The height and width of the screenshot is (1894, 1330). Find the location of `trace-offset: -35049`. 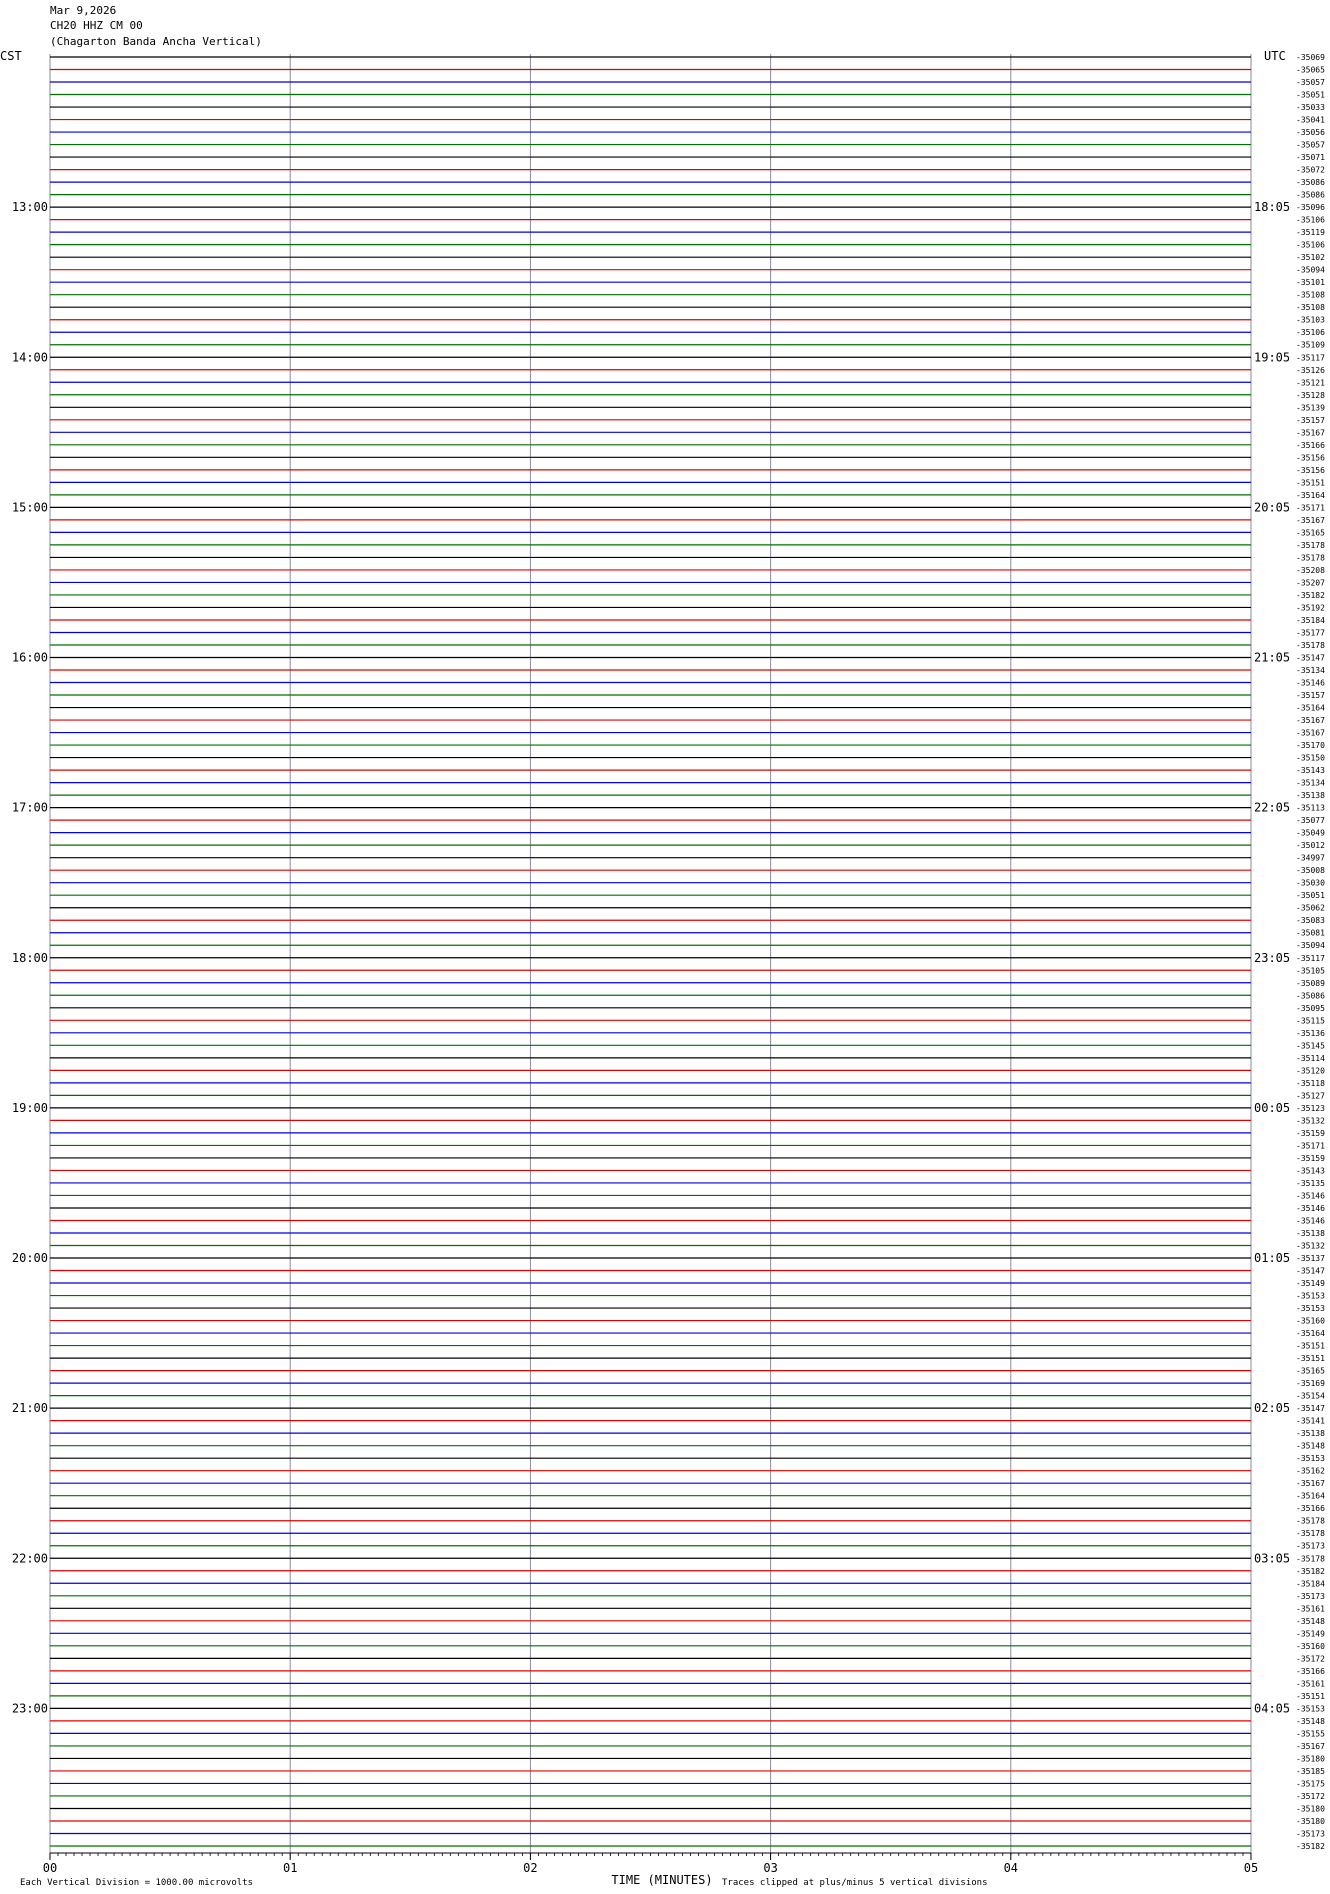

trace-offset: -35049 is located at coordinates (1310, 833).